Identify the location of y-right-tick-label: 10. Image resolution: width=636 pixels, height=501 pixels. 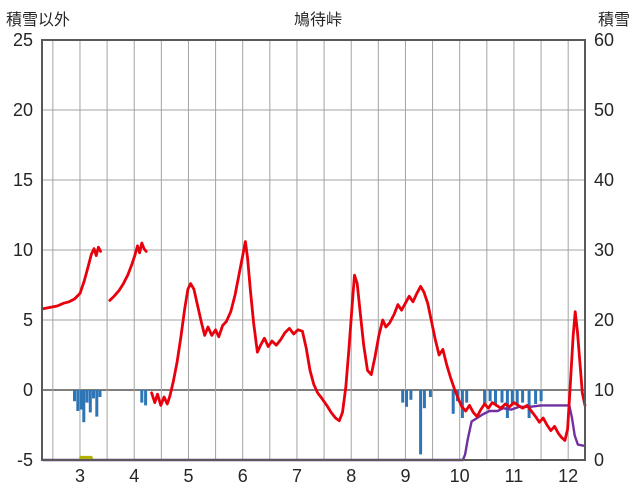
(604, 390).